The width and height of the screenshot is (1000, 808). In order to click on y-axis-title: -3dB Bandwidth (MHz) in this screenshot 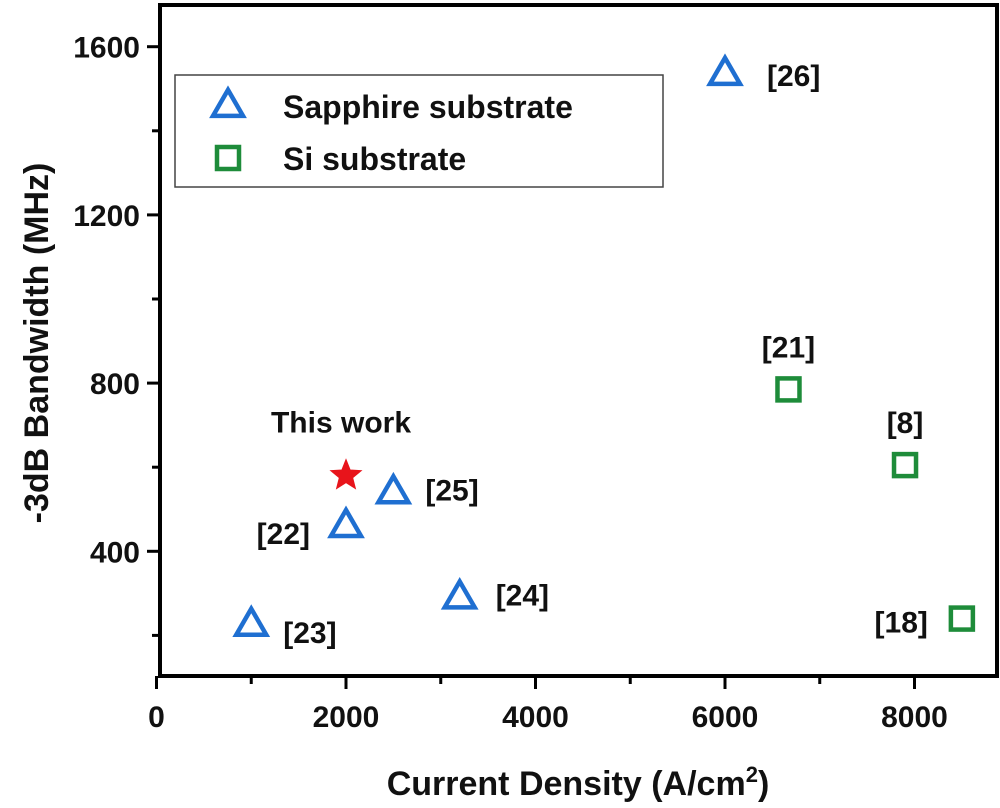, I will do `click(37, 343)`.